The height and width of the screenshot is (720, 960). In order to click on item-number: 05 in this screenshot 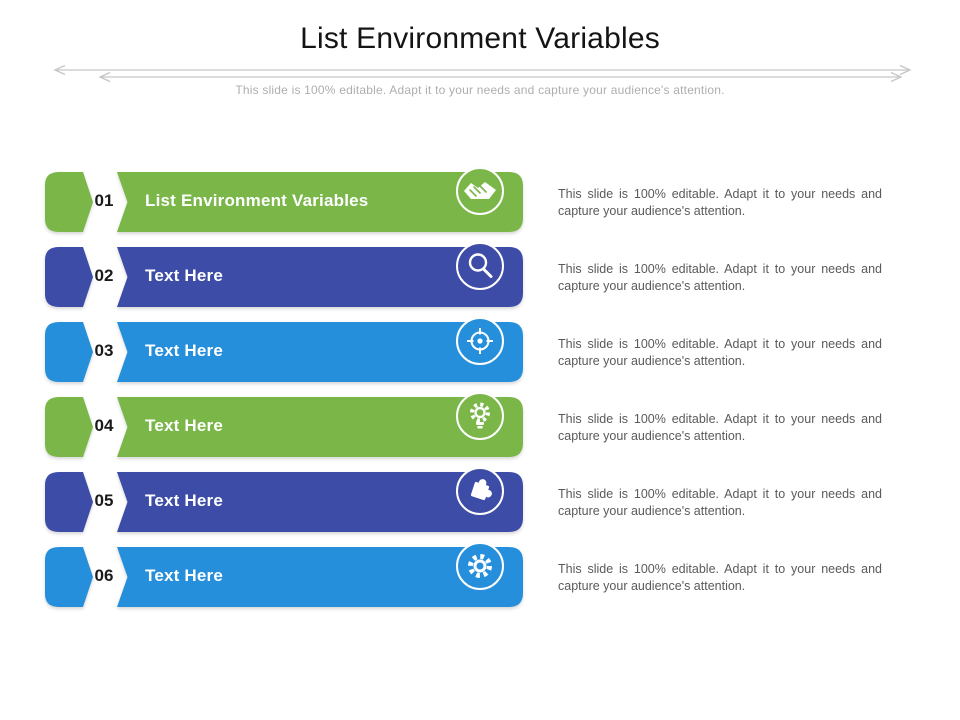, I will do `click(104, 500)`.